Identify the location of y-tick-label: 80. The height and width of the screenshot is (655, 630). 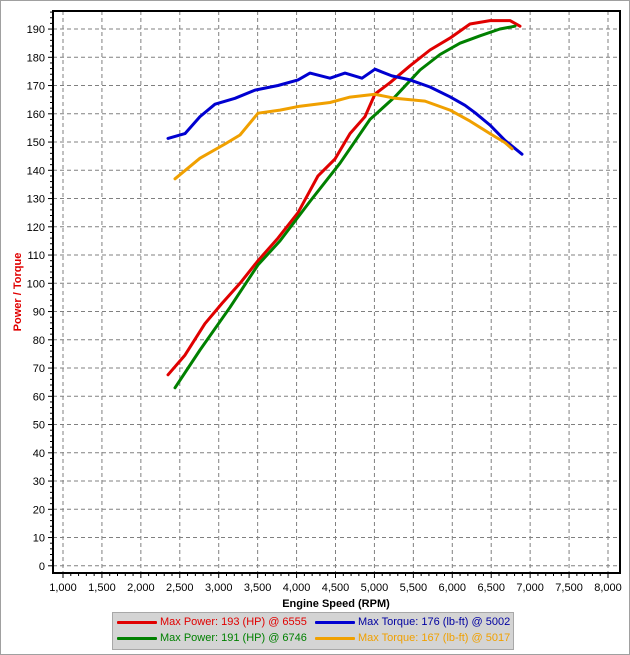
(39, 341).